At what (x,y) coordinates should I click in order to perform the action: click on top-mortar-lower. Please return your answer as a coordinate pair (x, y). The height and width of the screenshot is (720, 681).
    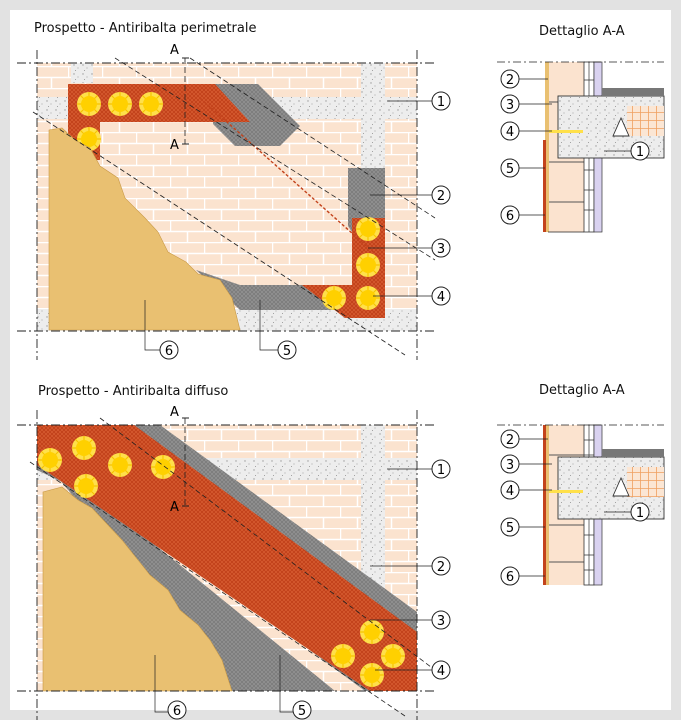
    Looking at the image, I should click on (270, 290).